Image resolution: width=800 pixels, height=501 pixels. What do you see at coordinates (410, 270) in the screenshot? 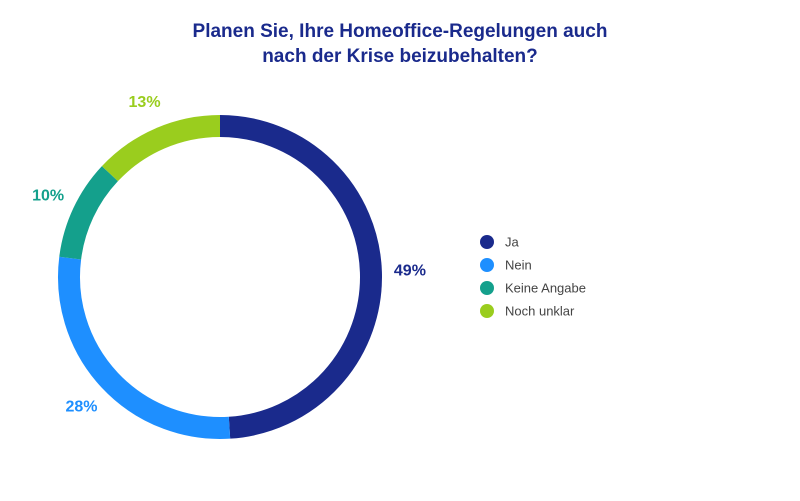
I see `value-label: 49%` at bounding box center [410, 270].